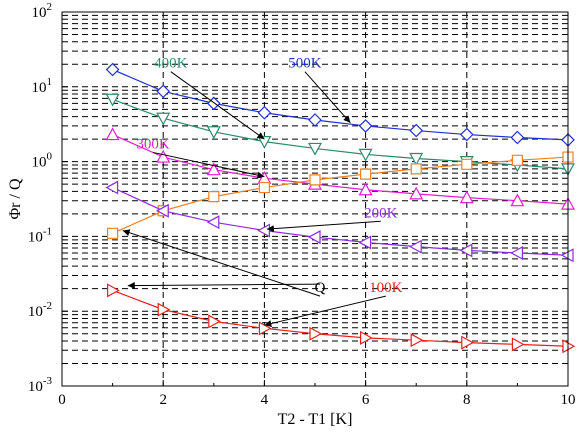 The image size is (579, 441). I want to click on y-axis-label: Φr / Q, so click(15, 198).